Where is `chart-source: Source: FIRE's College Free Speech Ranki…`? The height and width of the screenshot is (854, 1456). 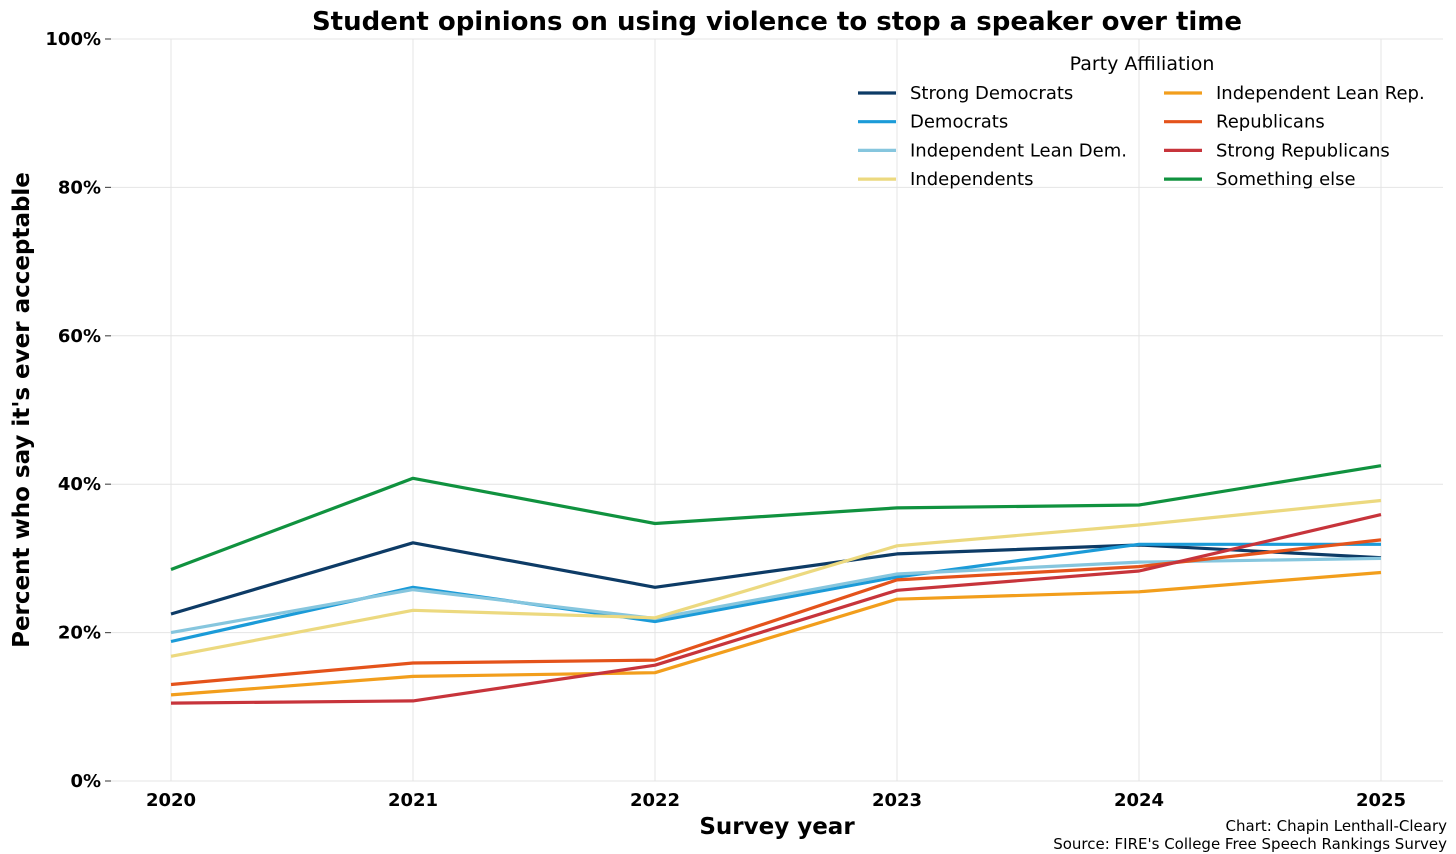
chart-source: Source: FIRE's College Free Speech Ranki… is located at coordinates (1250, 844).